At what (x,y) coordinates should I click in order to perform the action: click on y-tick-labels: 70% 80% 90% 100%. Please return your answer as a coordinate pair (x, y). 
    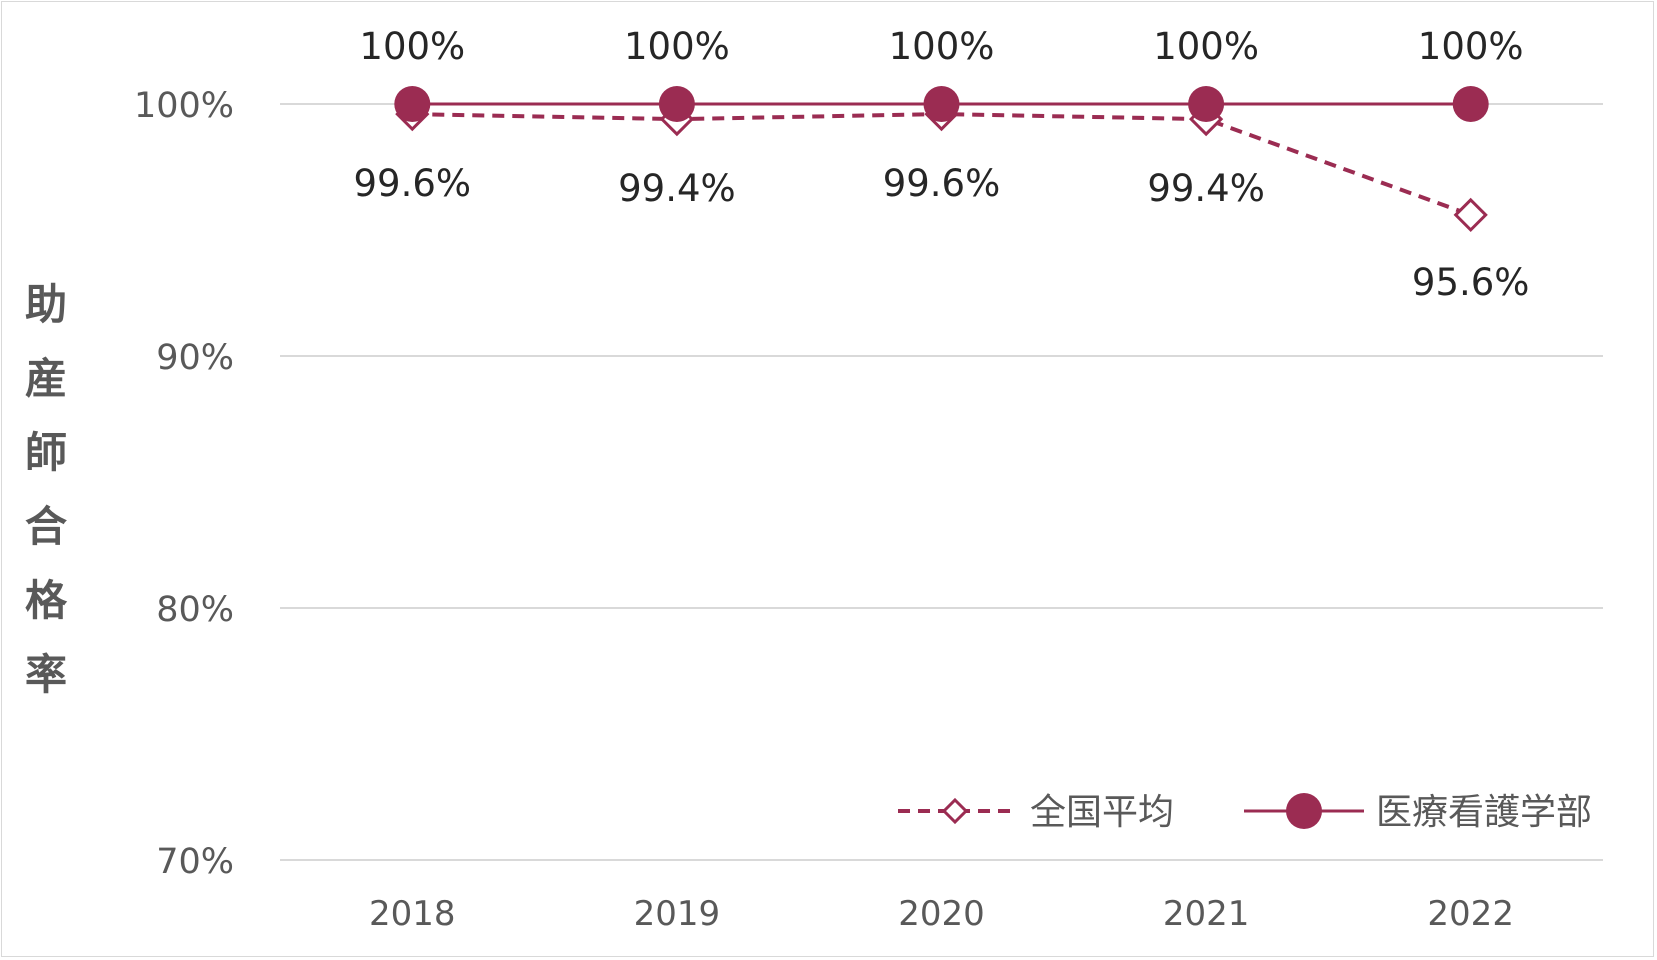
    Looking at the image, I should click on (184, 484).